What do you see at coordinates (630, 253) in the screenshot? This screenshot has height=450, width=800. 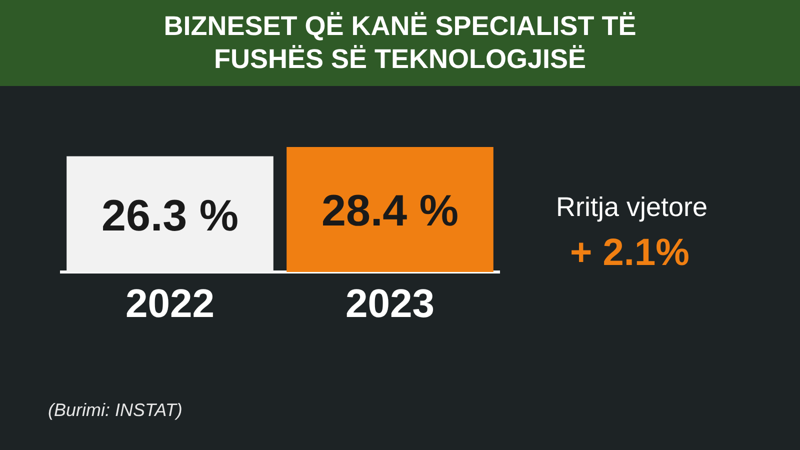 I see `text: + 2.1%` at bounding box center [630, 253].